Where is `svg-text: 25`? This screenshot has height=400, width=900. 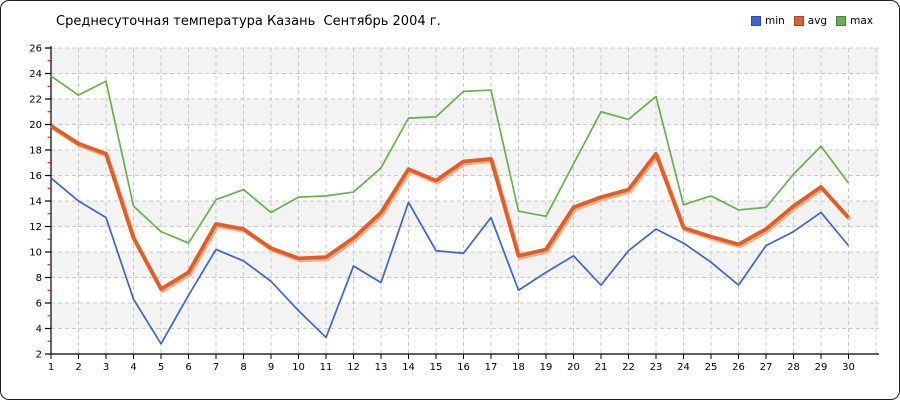 svg-text: 25 is located at coordinates (711, 367).